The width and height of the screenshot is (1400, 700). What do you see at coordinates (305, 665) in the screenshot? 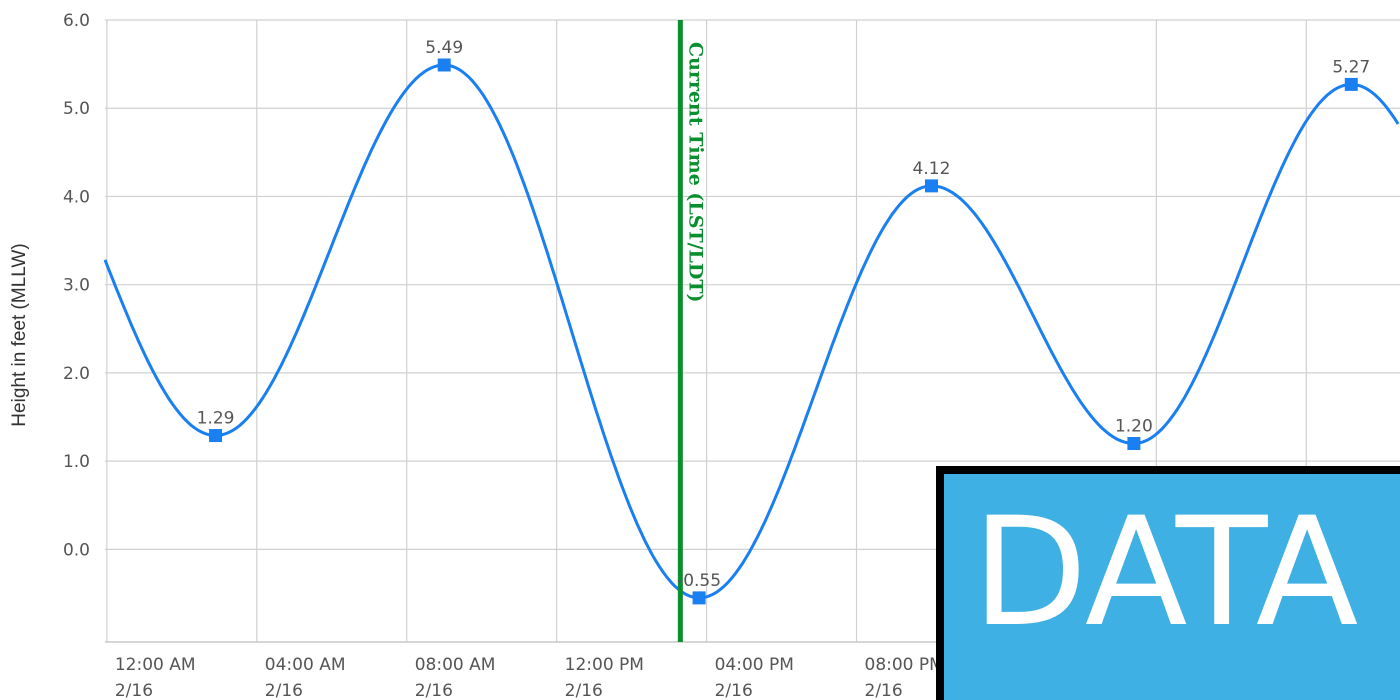
I see `x-tick-time: 04:00 AM` at bounding box center [305, 665].